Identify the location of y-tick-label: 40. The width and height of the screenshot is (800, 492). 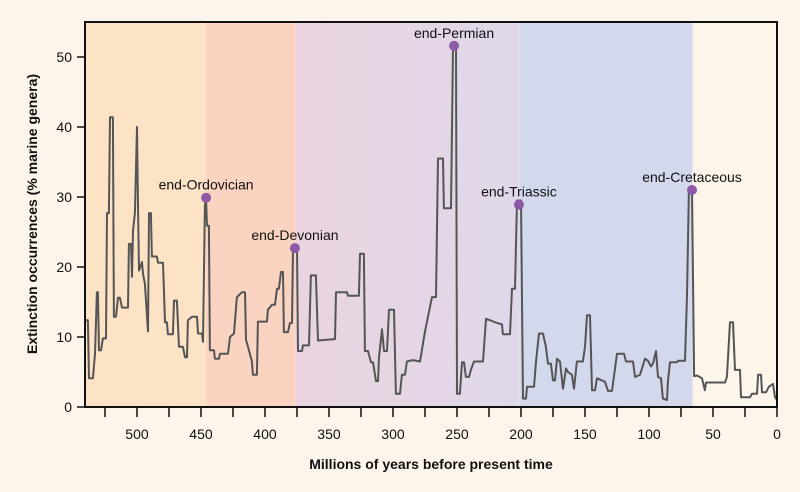
(64, 127).